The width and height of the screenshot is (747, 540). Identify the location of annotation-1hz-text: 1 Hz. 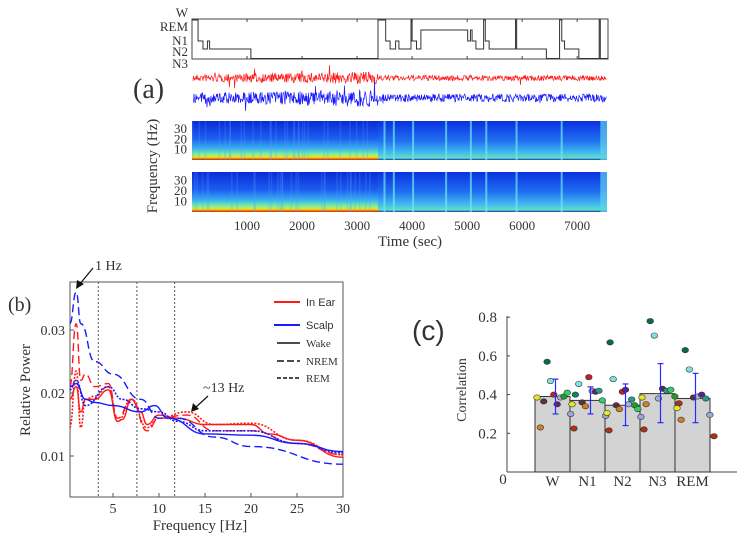
(108, 266).